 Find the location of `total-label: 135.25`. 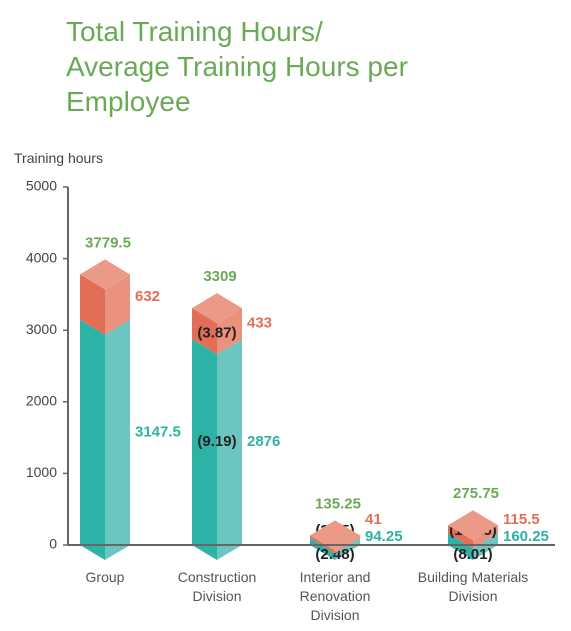

total-label: 135.25 is located at coordinates (338, 503).